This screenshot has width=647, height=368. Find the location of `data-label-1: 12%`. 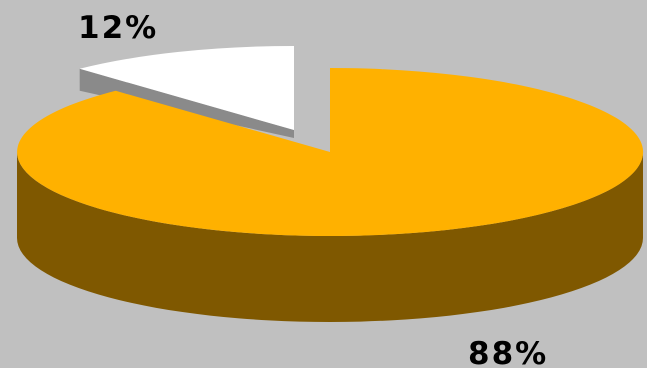

data-label-1: 12% is located at coordinates (118, 28).